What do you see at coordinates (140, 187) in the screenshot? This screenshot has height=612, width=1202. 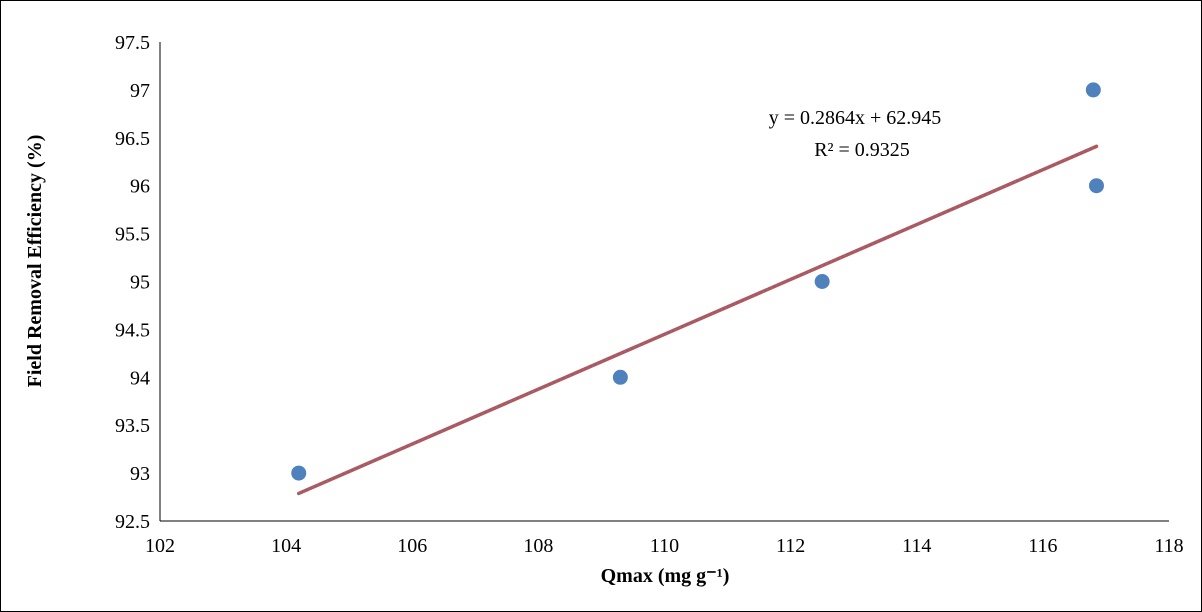 I see `y-tick-label: 96` at bounding box center [140, 187].